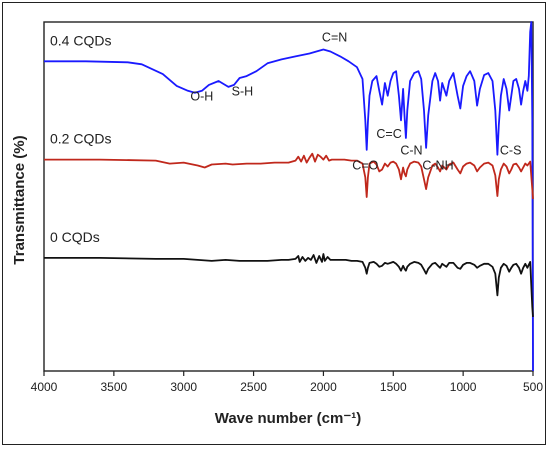 The width and height of the screenshot is (550, 449). I want to click on x-tick-label: 3000, so click(183, 387).